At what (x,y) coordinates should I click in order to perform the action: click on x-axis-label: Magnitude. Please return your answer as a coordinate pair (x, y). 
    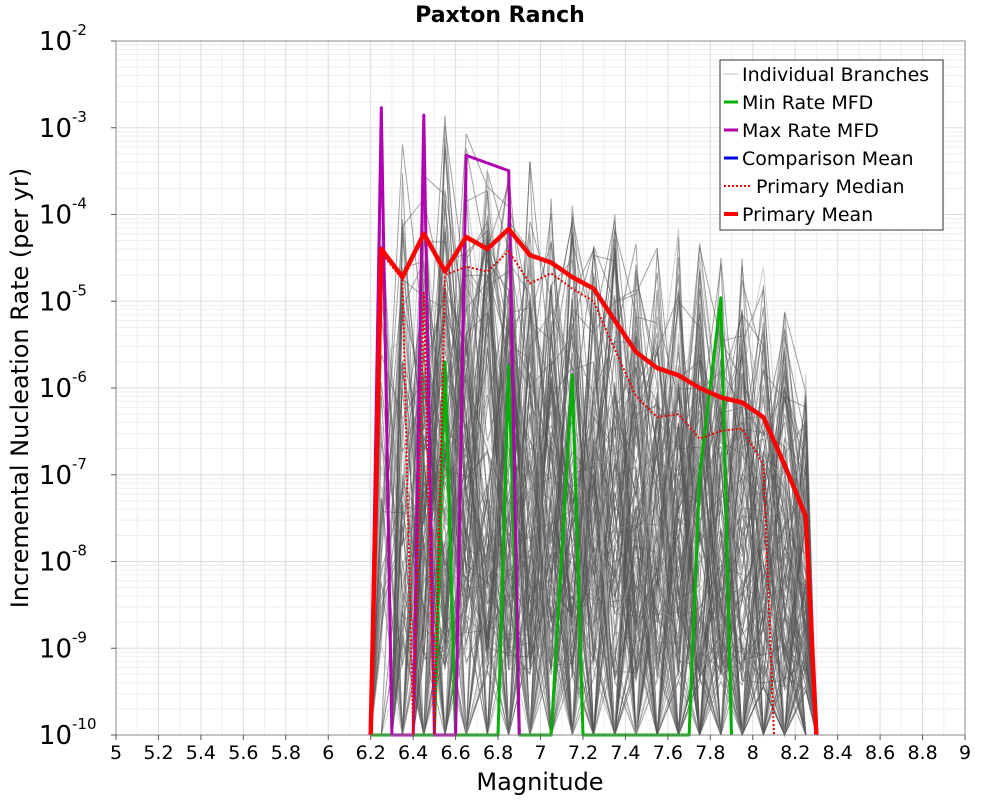
    Looking at the image, I should click on (539, 782).